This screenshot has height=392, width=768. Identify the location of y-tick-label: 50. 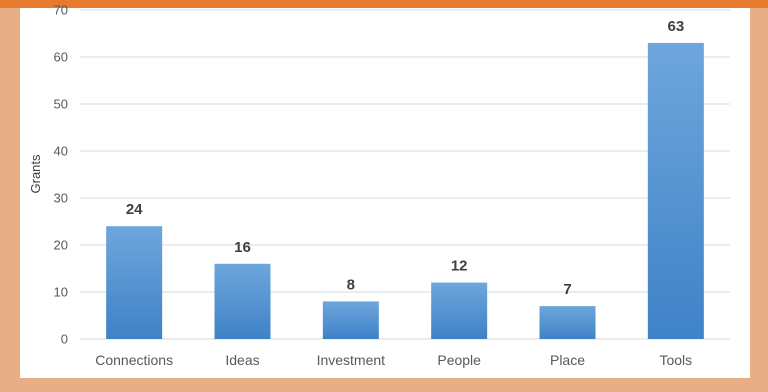
(61, 104).